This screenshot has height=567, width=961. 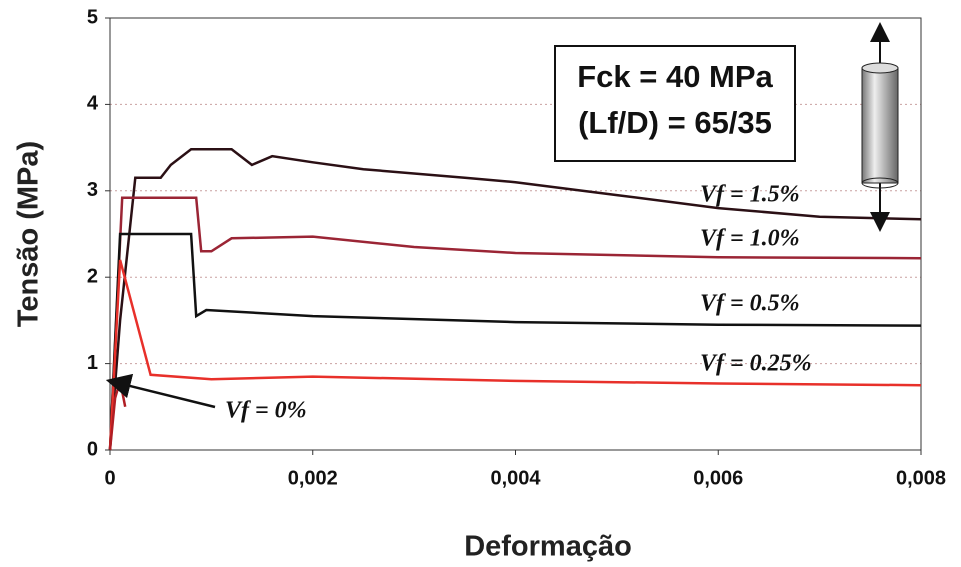 What do you see at coordinates (515, 478) in the screenshot?
I see `x-tick-label: 0,004` at bounding box center [515, 478].